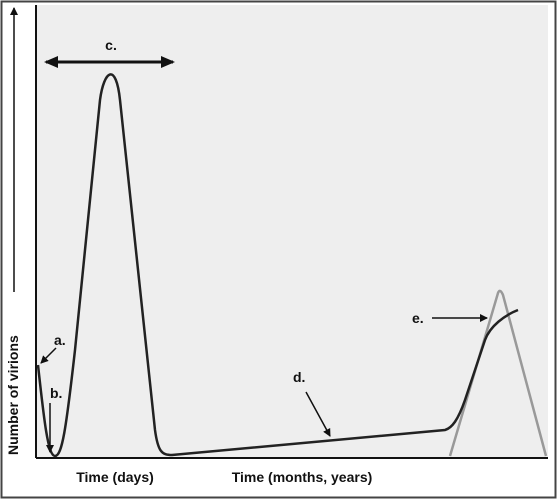  Describe the element at coordinates (13, 395) in the screenshot. I see `y-axis-label: Number of virions` at that location.